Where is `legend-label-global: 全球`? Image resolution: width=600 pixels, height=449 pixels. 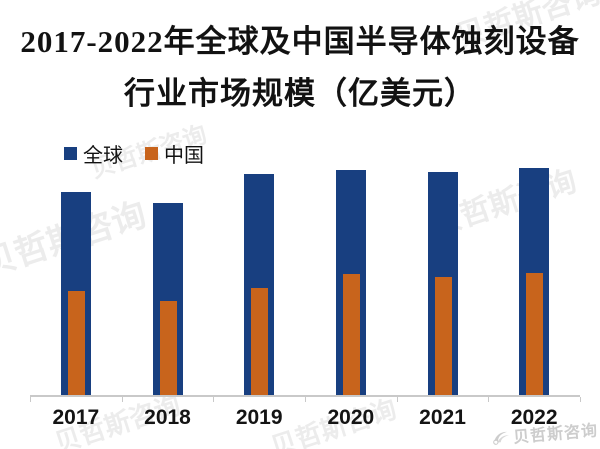
legend-label-global: 全球 is located at coordinates (103, 156).